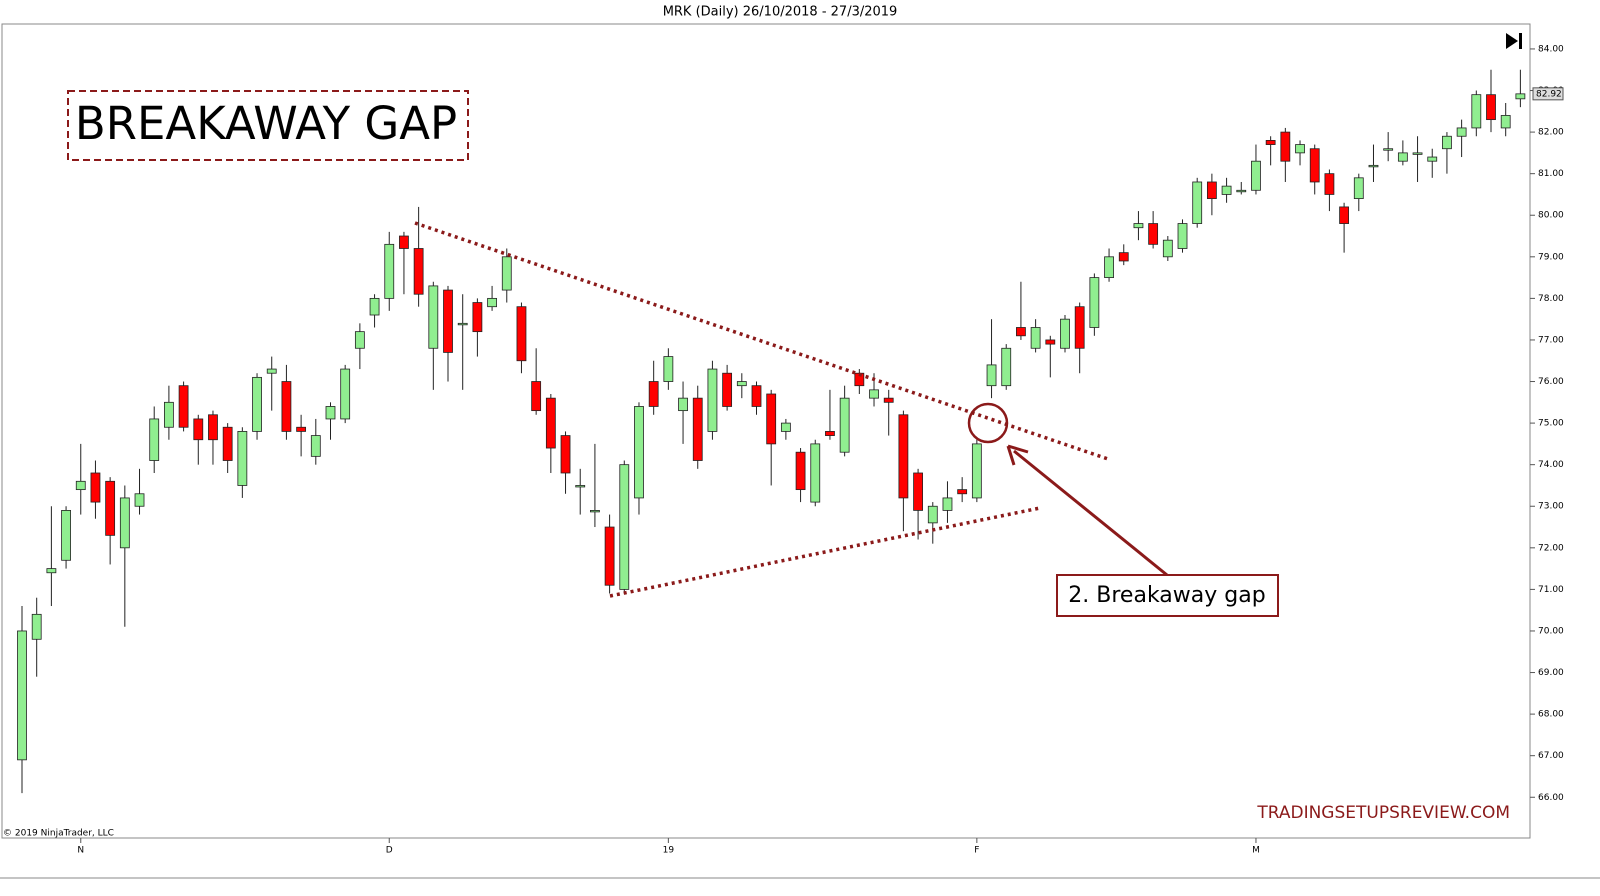 This screenshot has height=896, width=1600. Describe the element at coordinates (1551, 715) in the screenshot. I see `y-tick-label: 68.00` at that location.